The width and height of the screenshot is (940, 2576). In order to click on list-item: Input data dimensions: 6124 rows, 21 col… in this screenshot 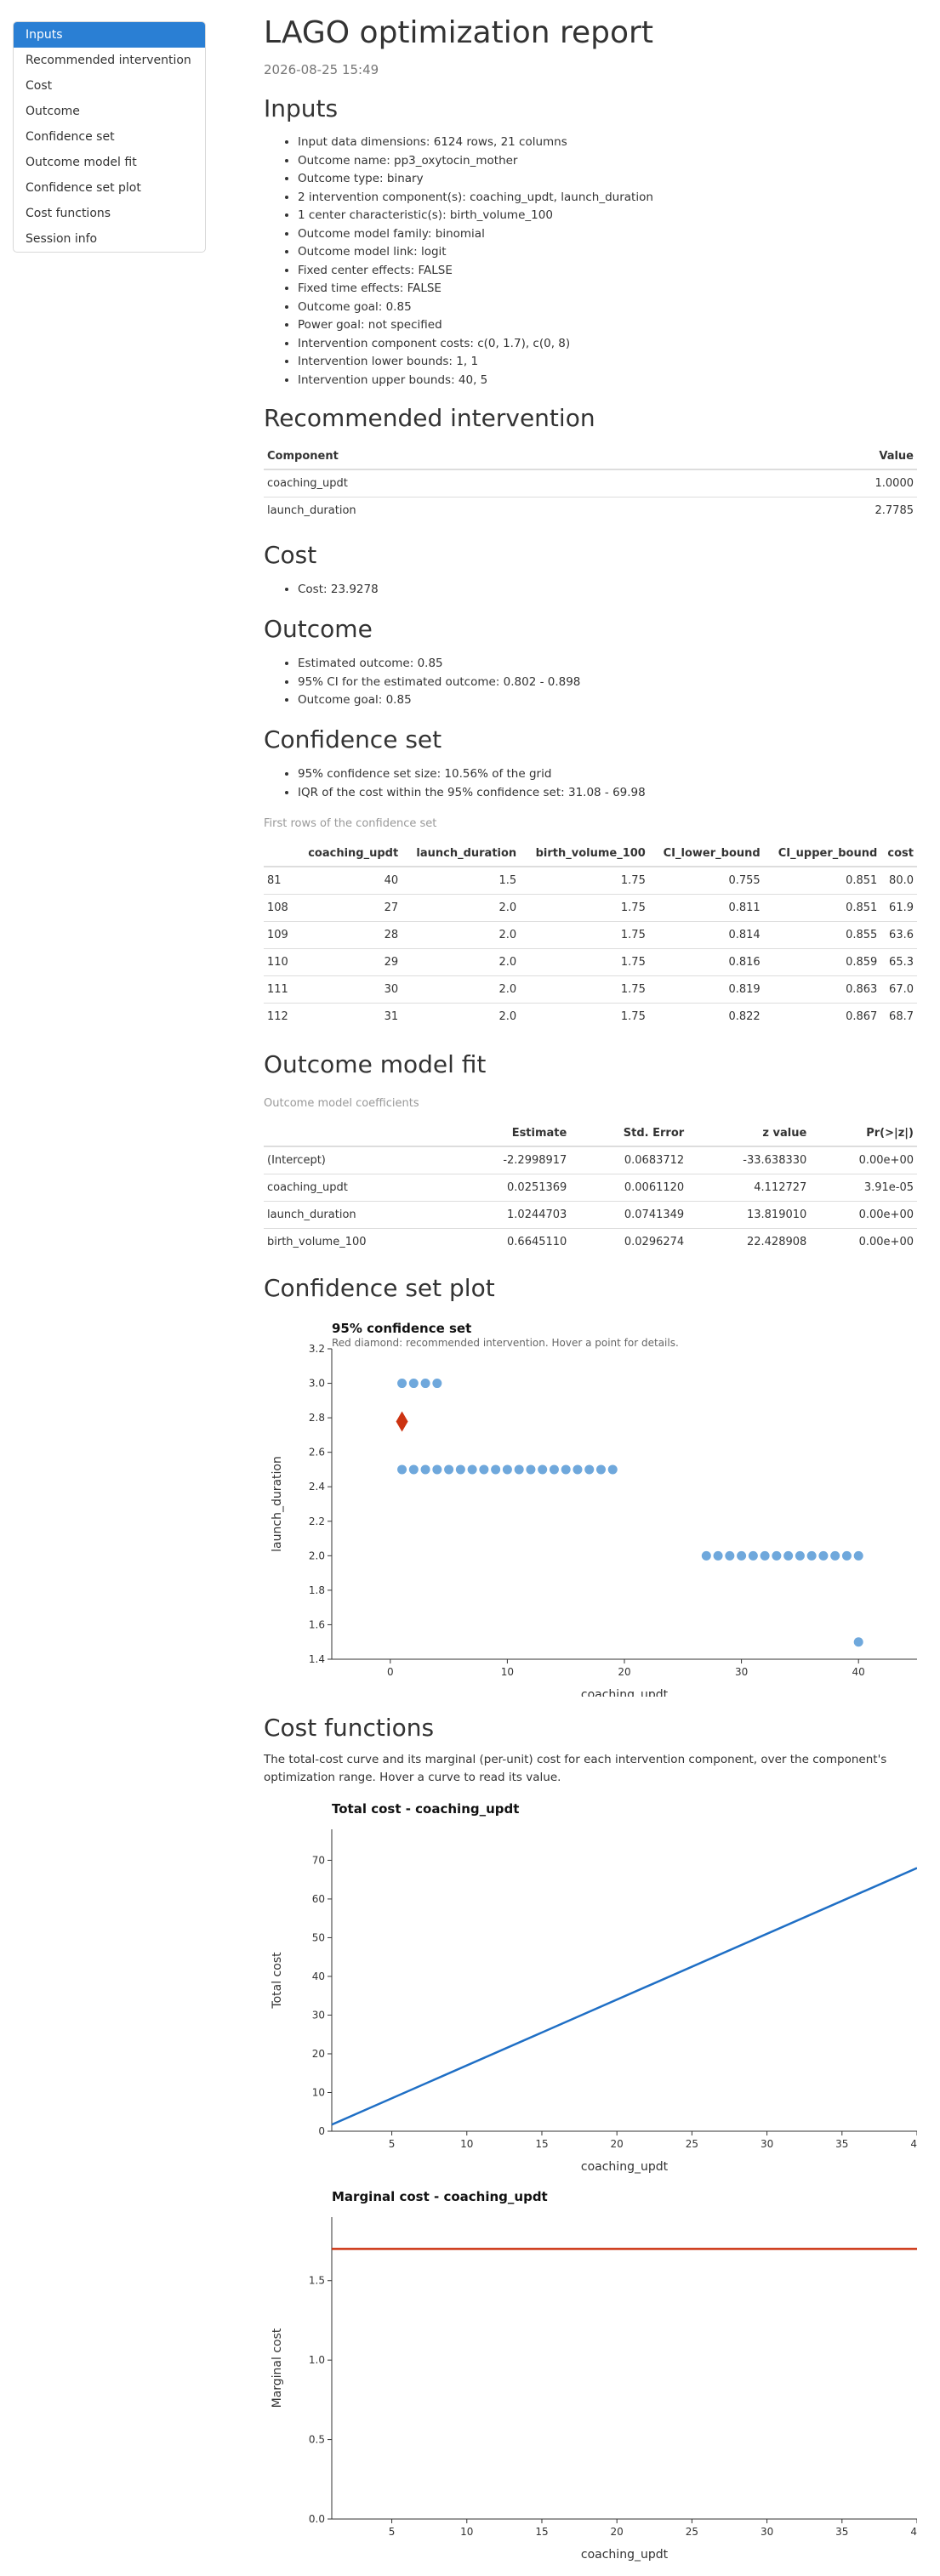, I will do `click(619, 143)`.